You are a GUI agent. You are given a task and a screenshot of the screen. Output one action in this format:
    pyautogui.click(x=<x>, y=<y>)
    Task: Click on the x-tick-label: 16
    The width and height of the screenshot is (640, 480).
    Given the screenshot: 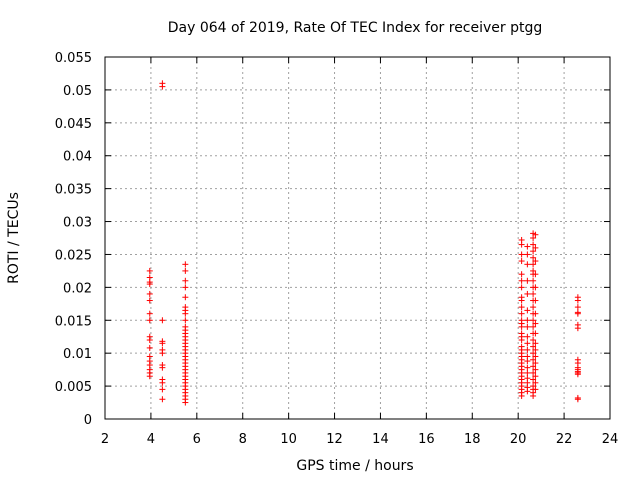 What is the action you would take?
    pyautogui.click(x=426, y=439)
    